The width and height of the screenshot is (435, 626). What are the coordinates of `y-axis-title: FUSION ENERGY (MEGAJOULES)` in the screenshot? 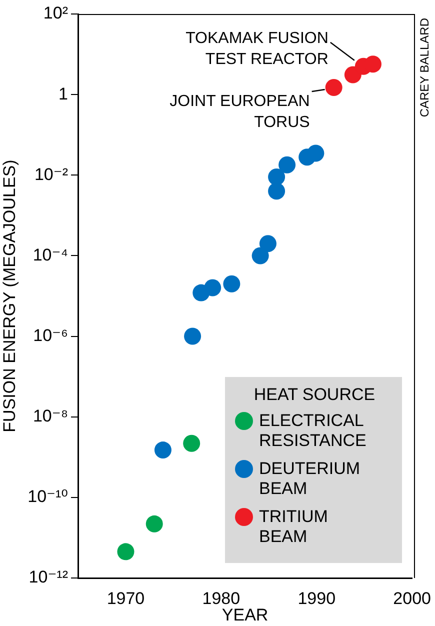 It's located at (9, 296).